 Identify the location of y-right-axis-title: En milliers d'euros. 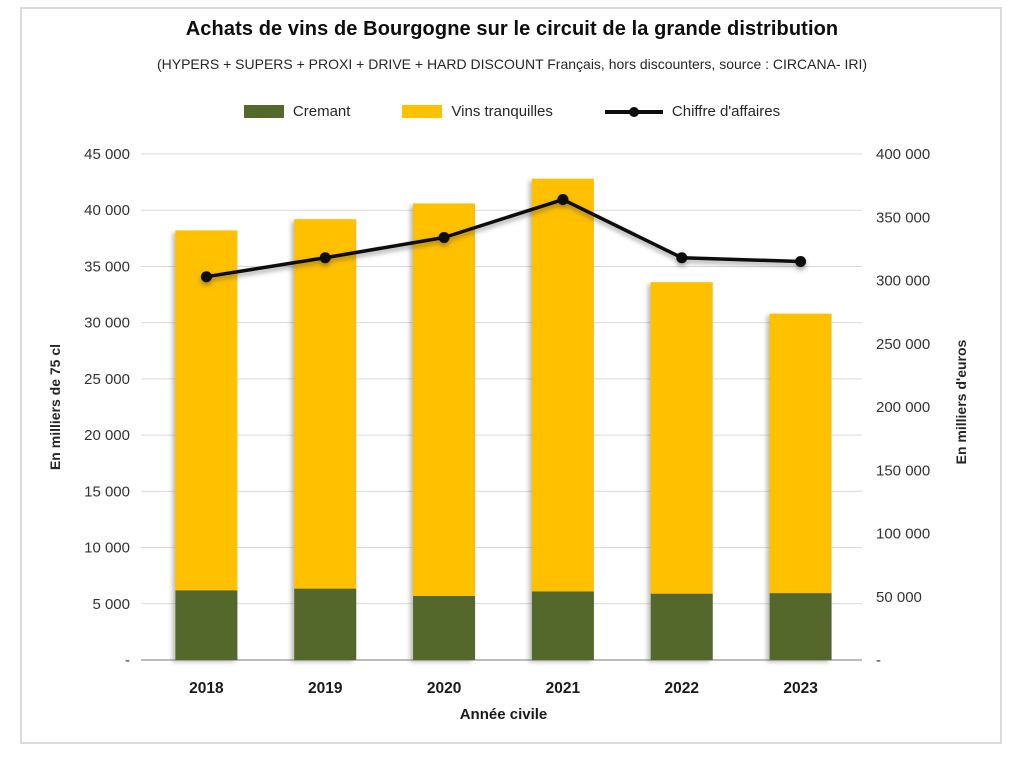
(961, 402).